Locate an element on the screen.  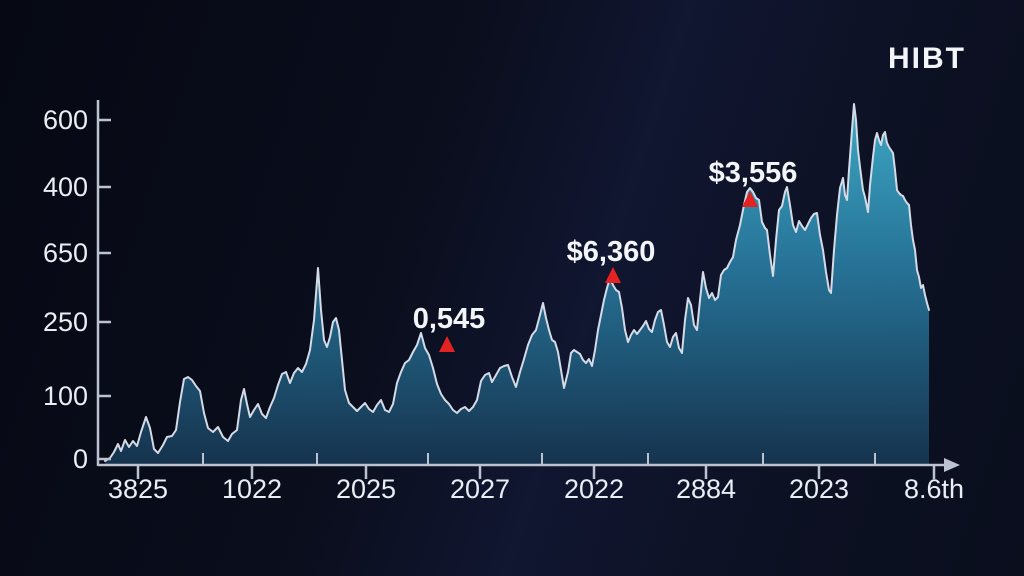
annotation-label: $6,360 is located at coordinates (611, 252).